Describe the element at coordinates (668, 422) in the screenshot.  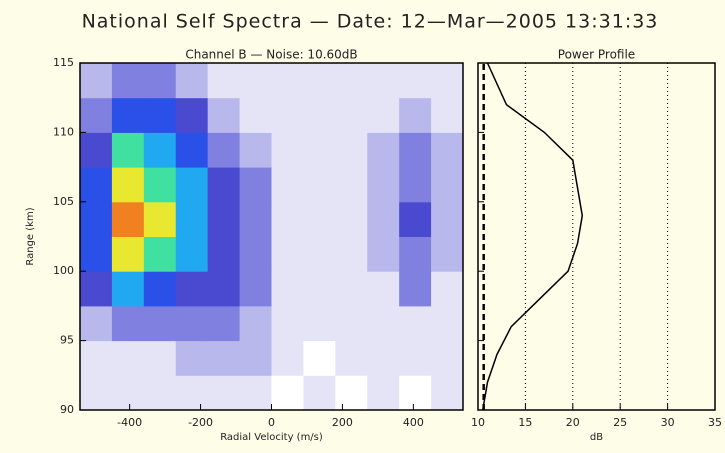
I see `x-tick-label: 30` at that location.